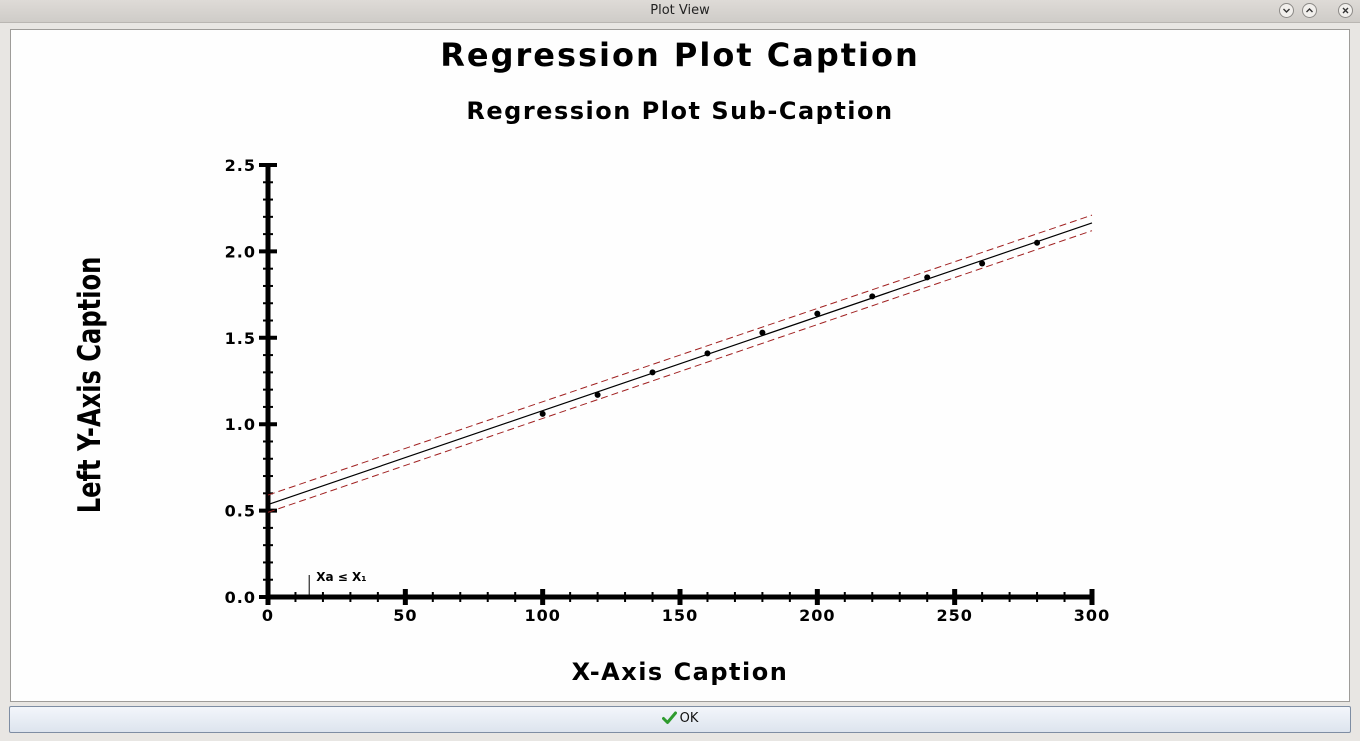  What do you see at coordinates (680, 55) in the screenshot?
I see `chart-title: Regression Plot Caption` at bounding box center [680, 55].